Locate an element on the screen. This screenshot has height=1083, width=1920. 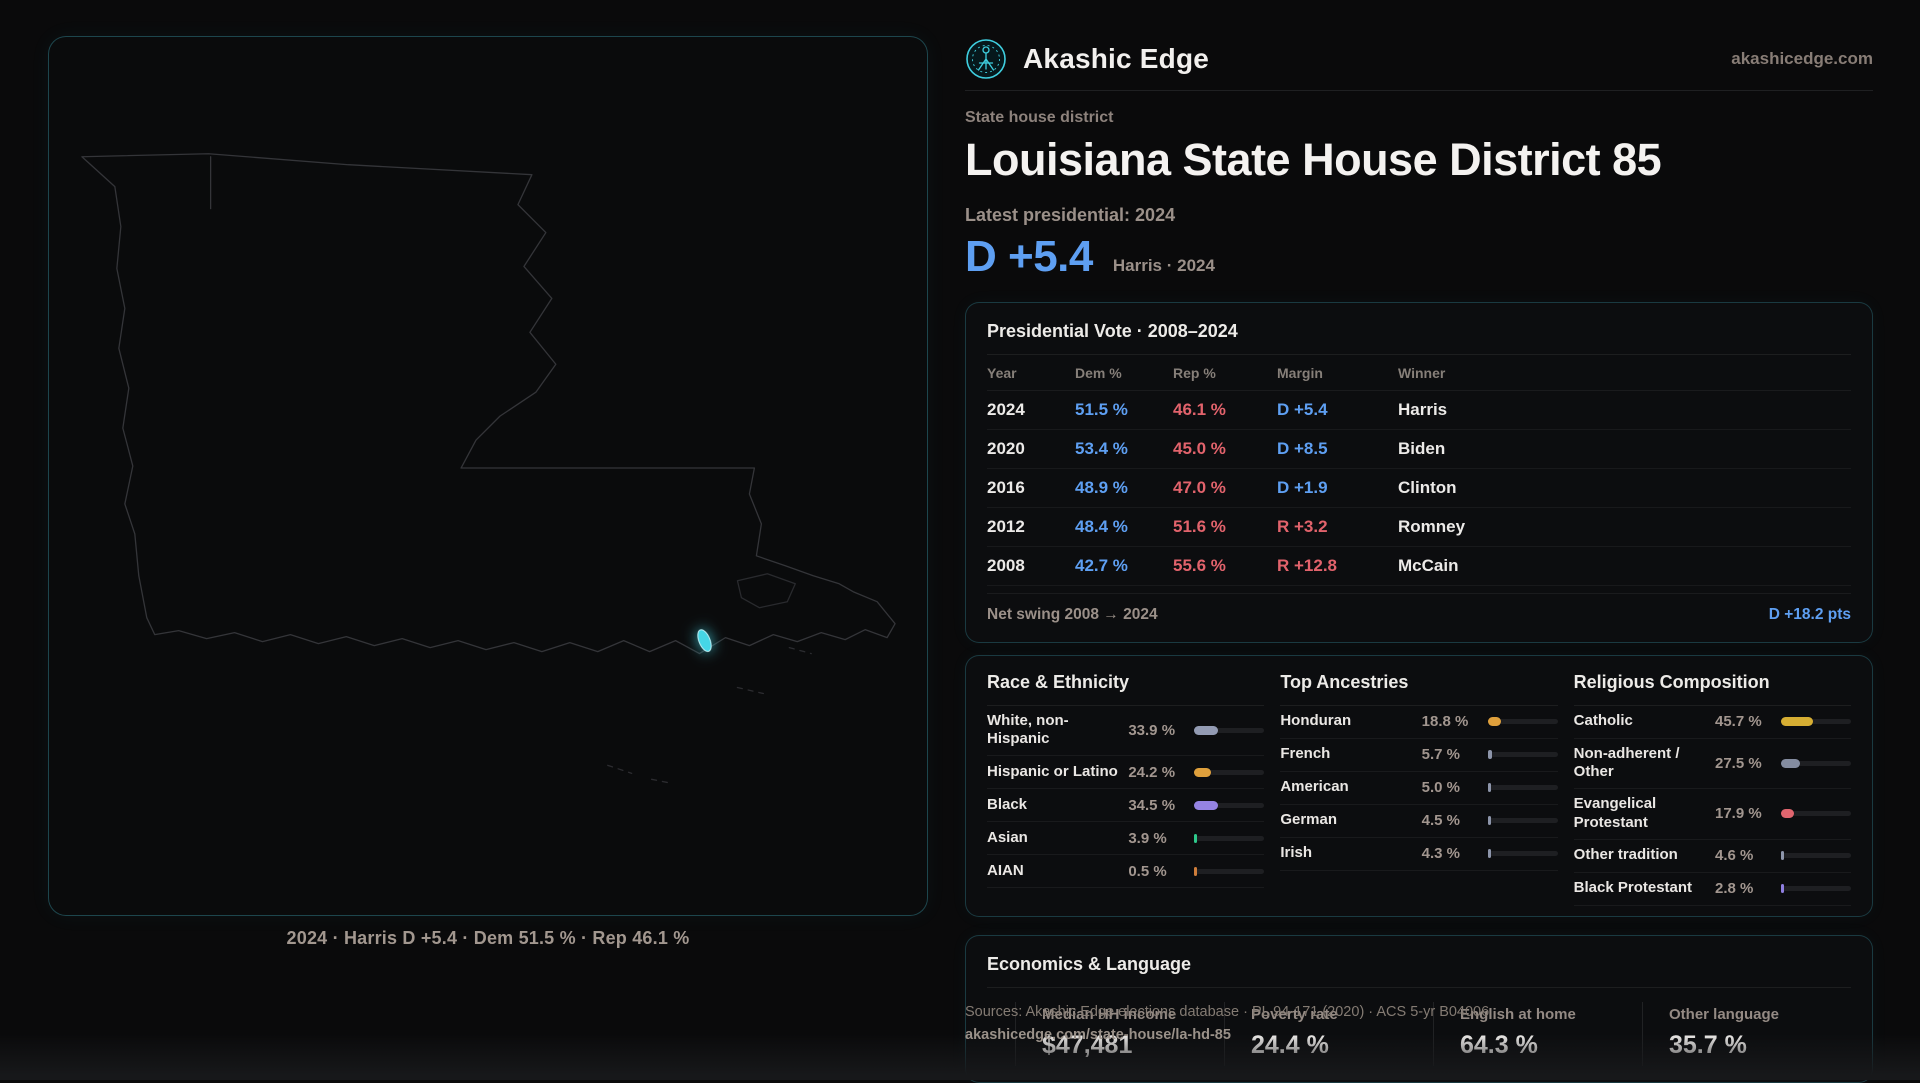
stat-row: Irish 4.3 % is located at coordinates (1419, 854).